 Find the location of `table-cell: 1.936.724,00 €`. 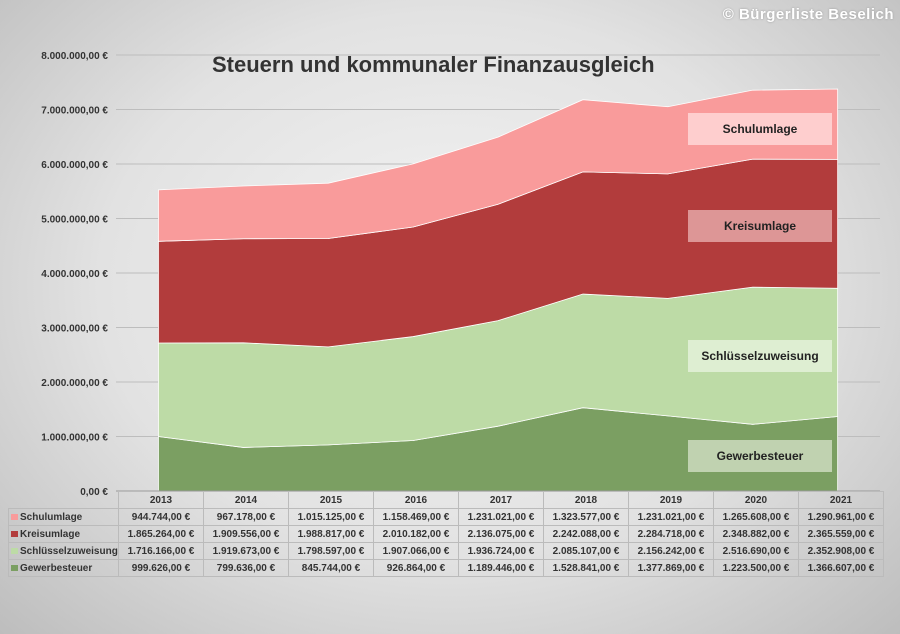

table-cell: 1.936.724,00 € is located at coordinates (501, 551).